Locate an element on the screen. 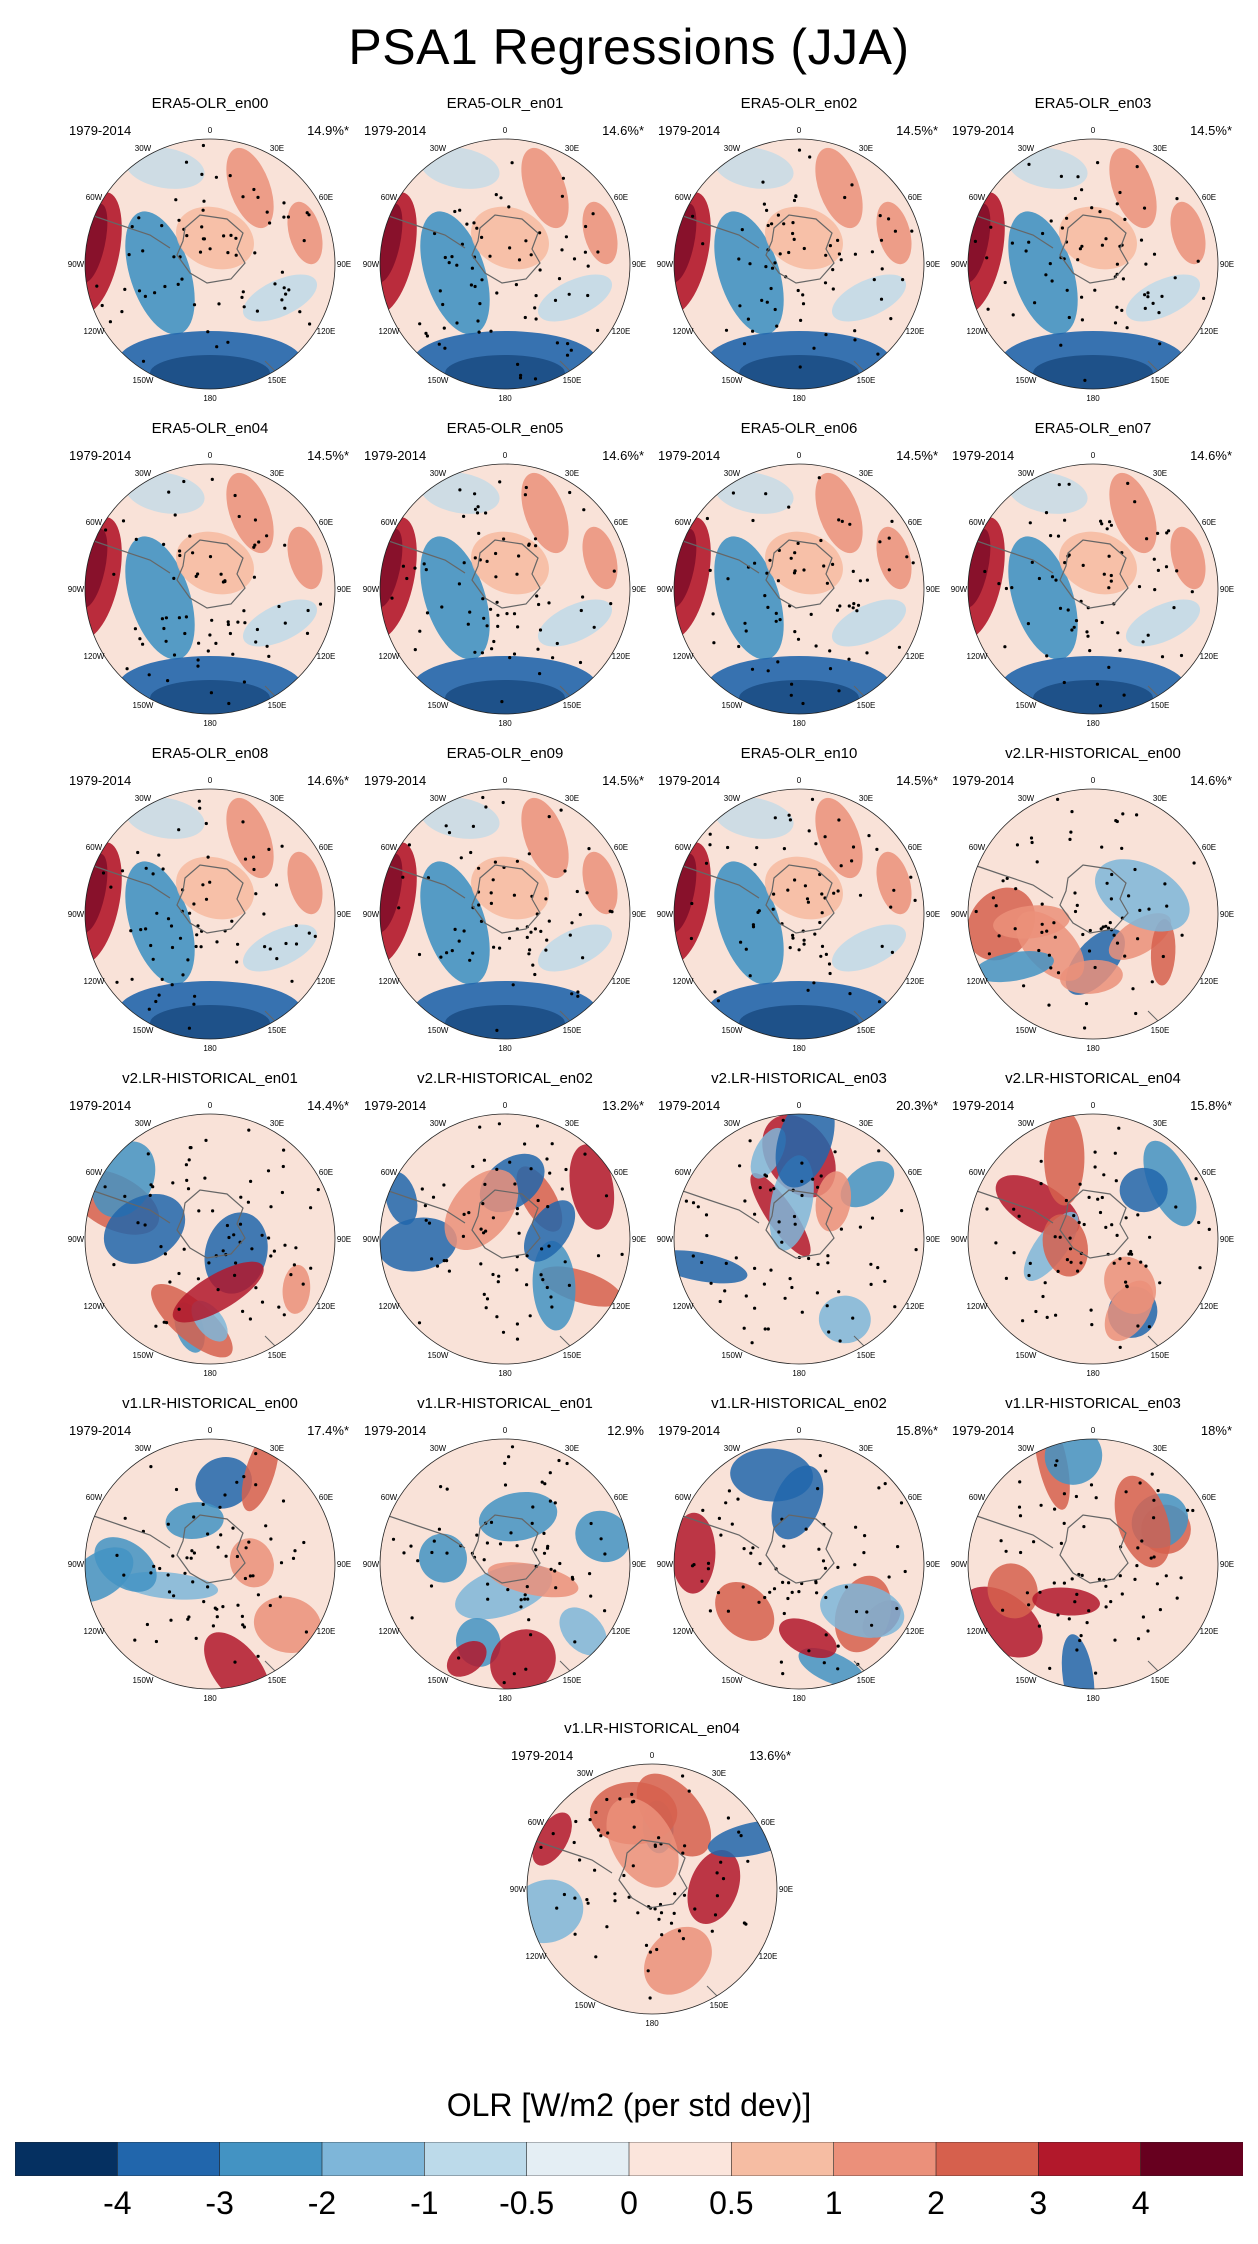 The image size is (1258, 2244). panel-title: ERA5-OLR_en00 is located at coordinates (210, 103).